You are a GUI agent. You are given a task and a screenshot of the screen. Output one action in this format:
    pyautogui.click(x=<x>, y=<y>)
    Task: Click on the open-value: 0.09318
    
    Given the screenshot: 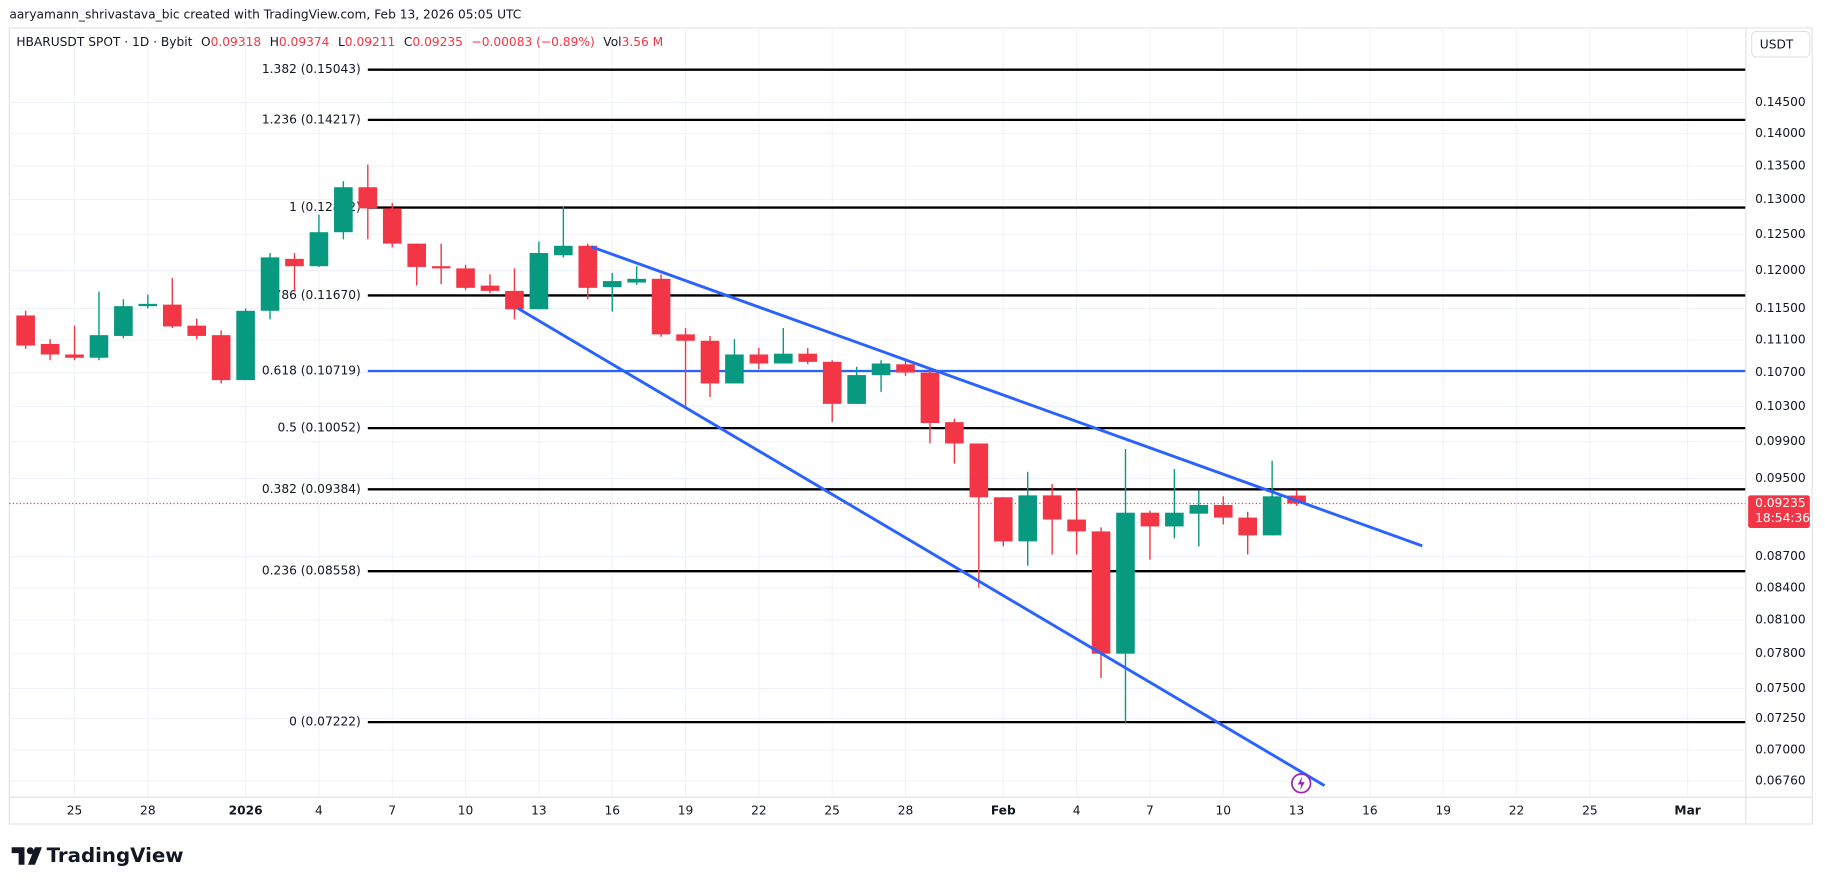 What is the action you would take?
    pyautogui.click(x=236, y=41)
    